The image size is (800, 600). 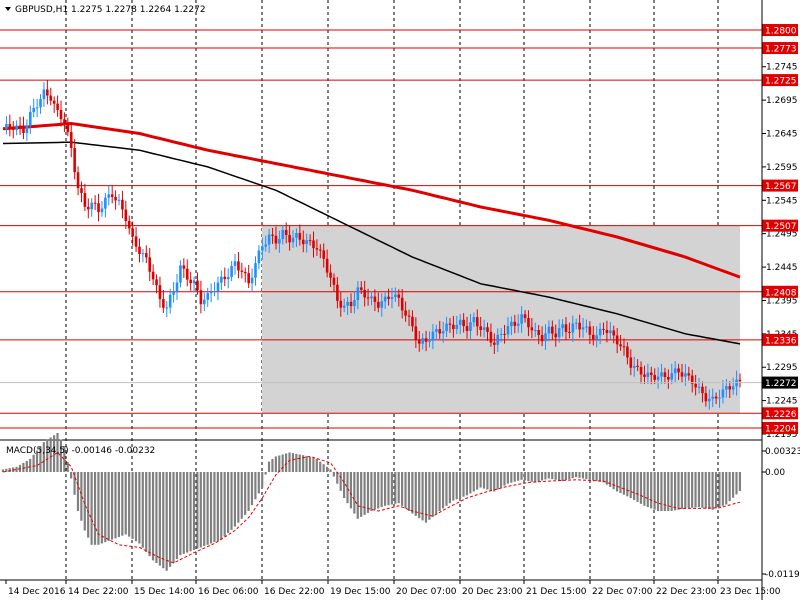 I want to click on dropdown-arrow-icon, so click(x=8, y=9).